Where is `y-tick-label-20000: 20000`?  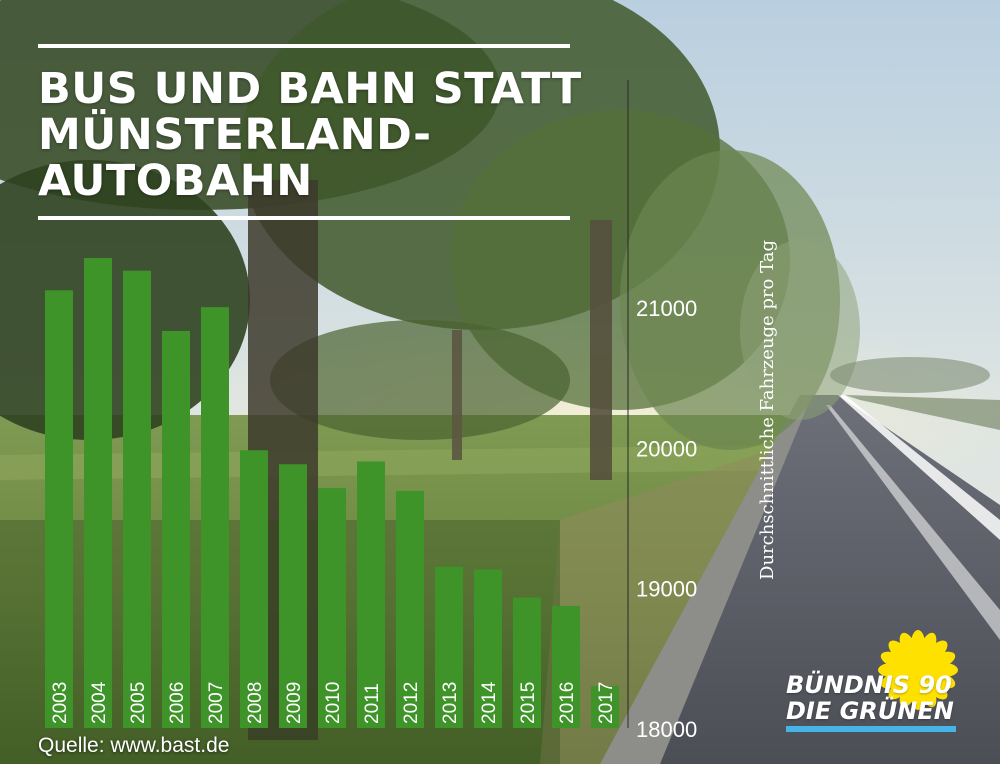 y-tick-label-20000: 20000 is located at coordinates (666, 448).